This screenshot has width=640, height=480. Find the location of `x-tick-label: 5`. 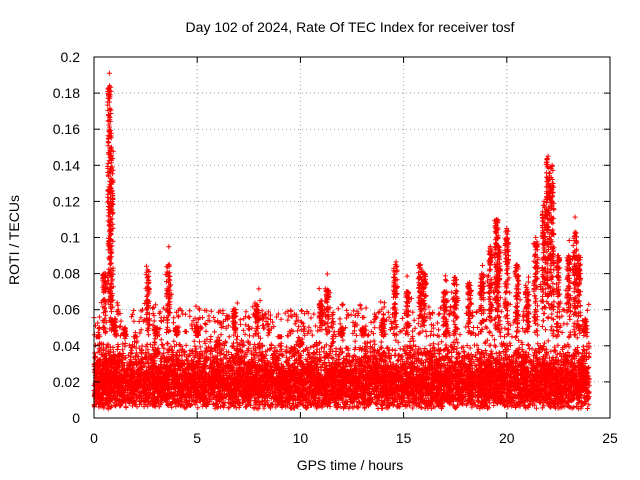

x-tick-label: 5 is located at coordinates (197, 438).